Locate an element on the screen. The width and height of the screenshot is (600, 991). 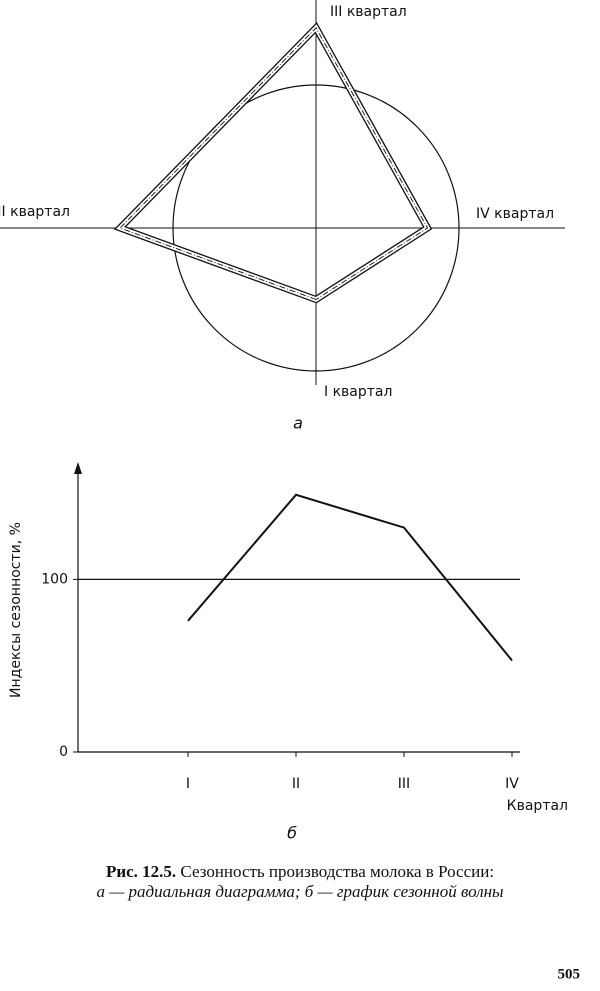
x-tick-label: I is located at coordinates (188, 784).